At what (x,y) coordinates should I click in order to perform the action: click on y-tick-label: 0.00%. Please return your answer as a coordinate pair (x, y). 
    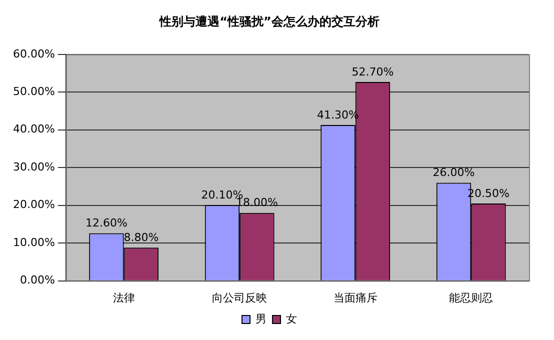
    Looking at the image, I should click on (37, 280).